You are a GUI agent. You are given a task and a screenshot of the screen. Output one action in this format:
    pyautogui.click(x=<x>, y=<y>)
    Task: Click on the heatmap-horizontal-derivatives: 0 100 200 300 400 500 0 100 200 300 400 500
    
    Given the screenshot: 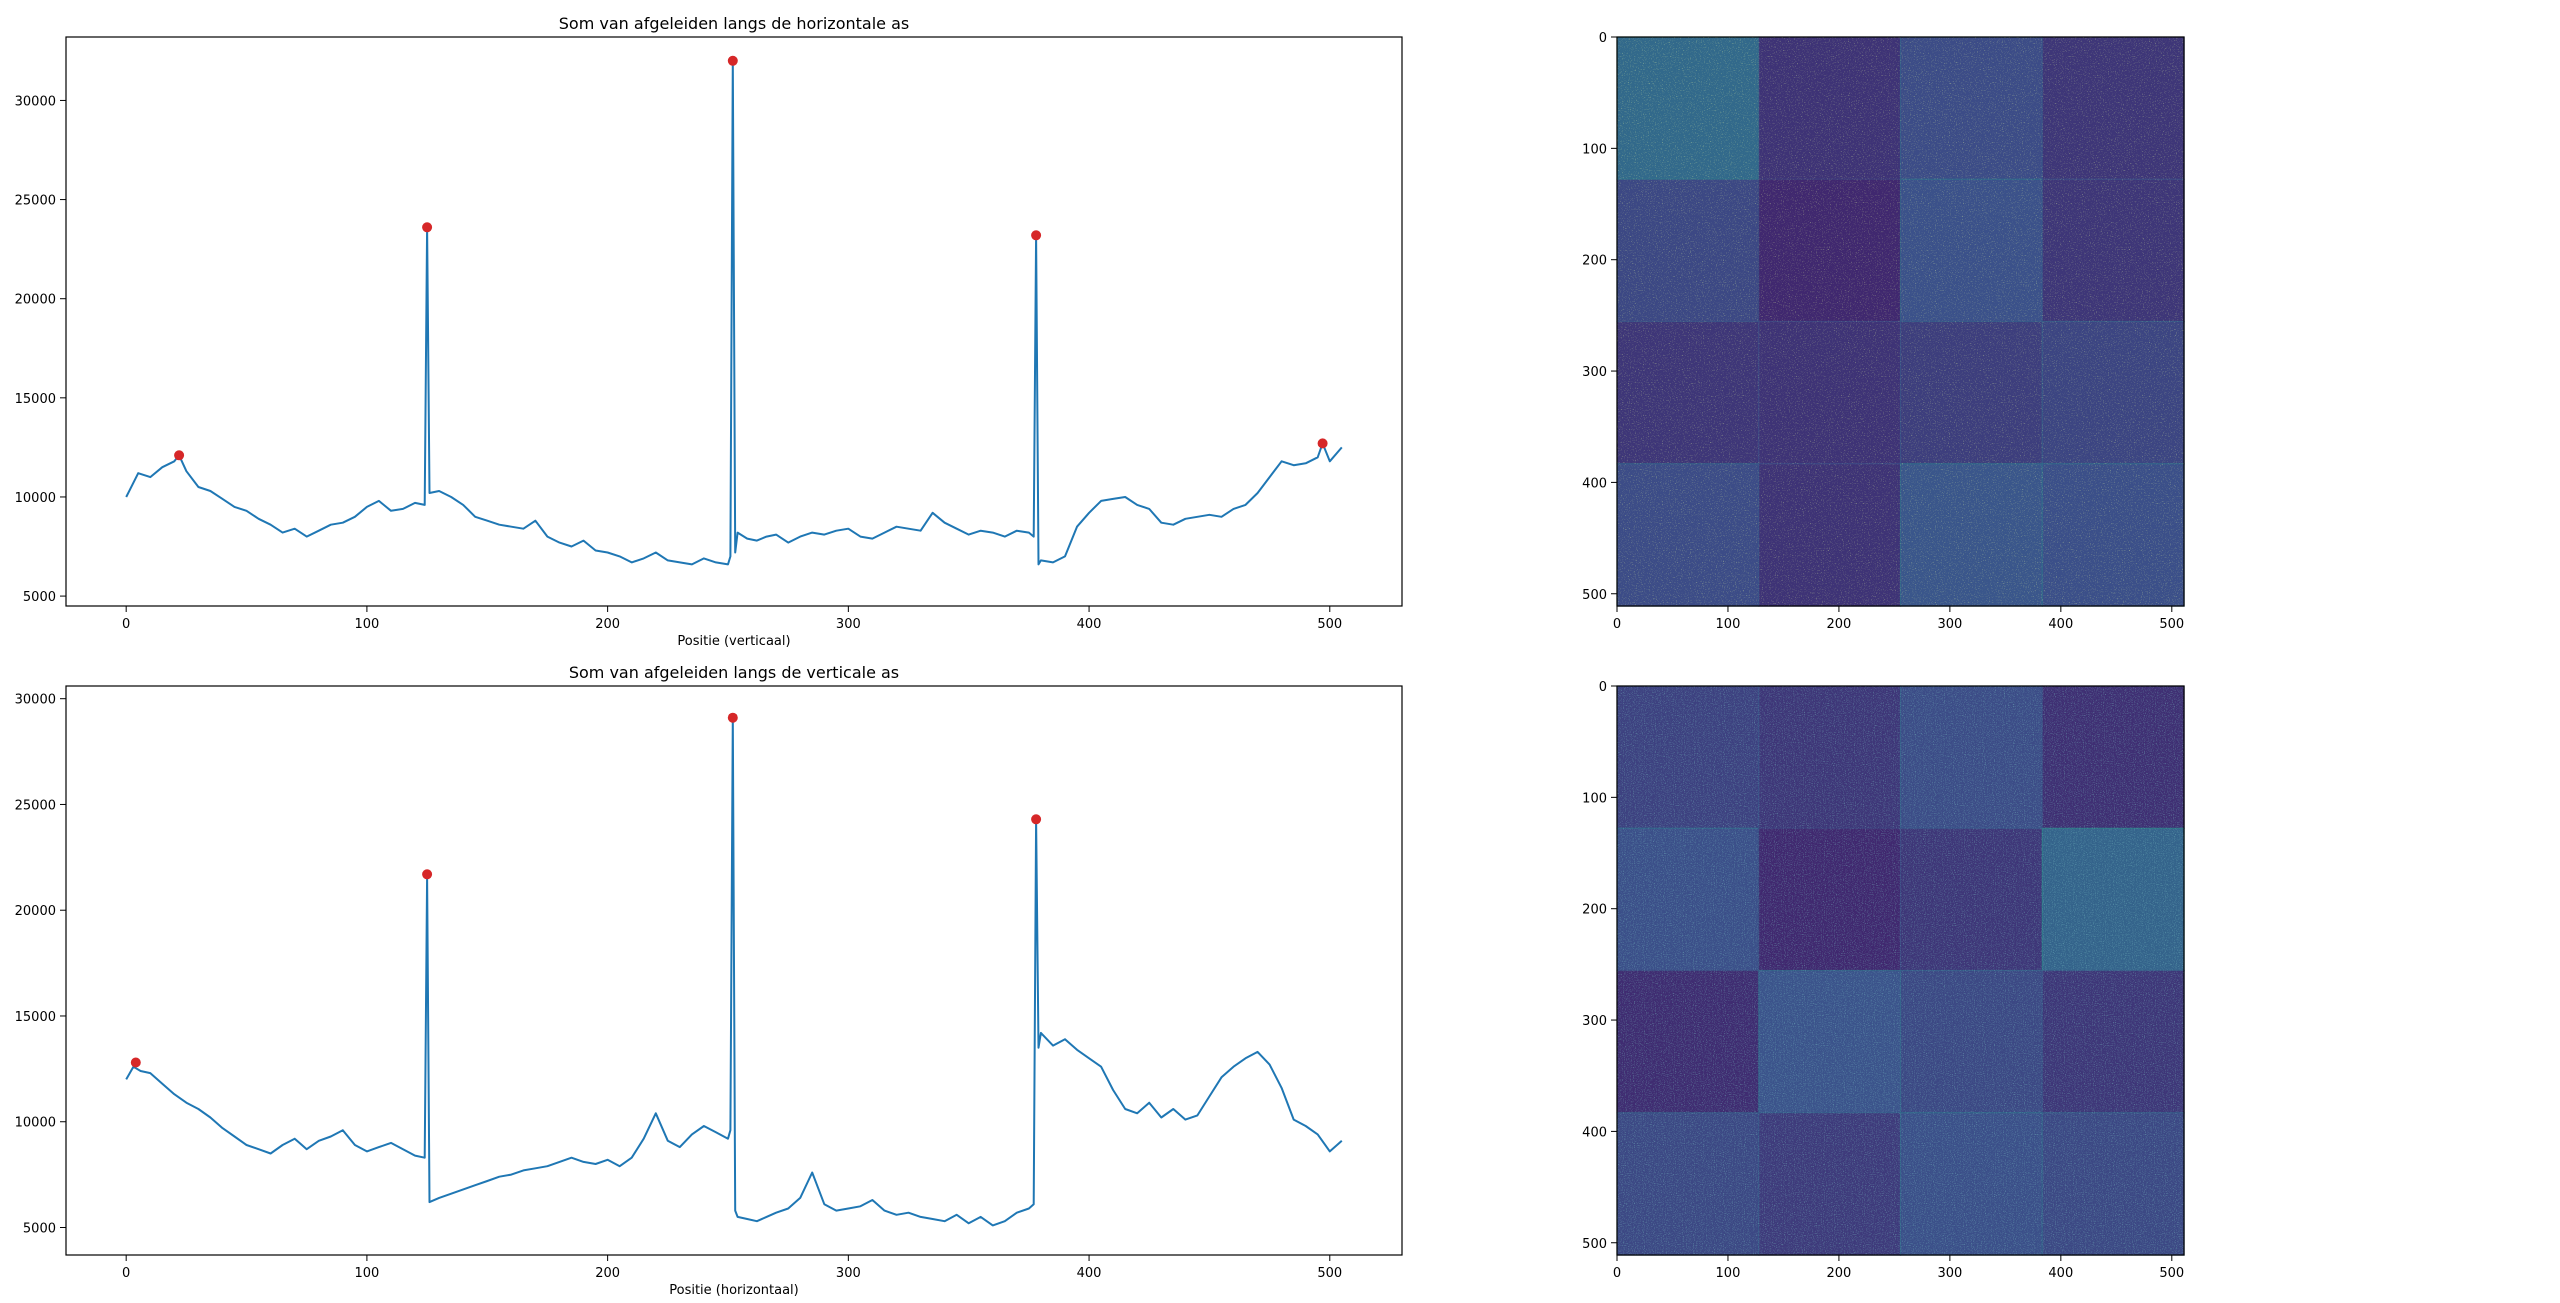 What is the action you would take?
    pyautogui.click(x=1883, y=331)
    